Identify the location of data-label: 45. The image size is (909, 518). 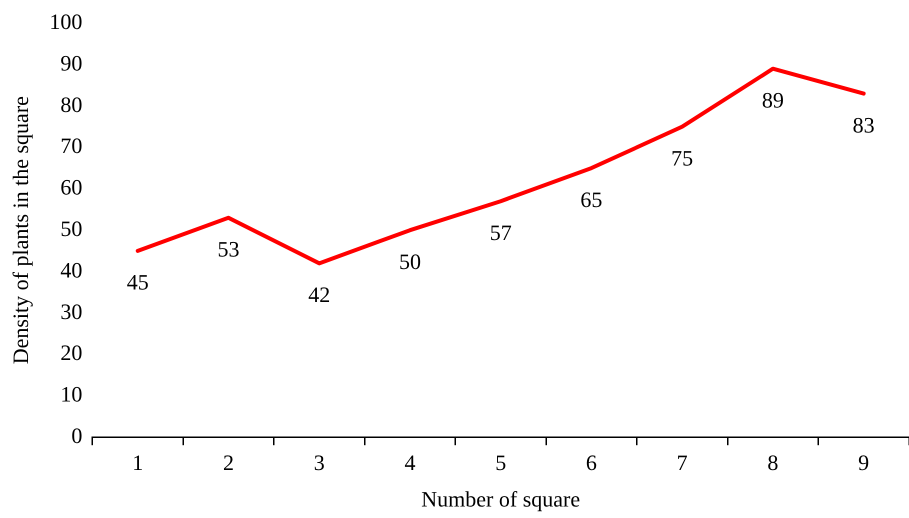
(137, 282).